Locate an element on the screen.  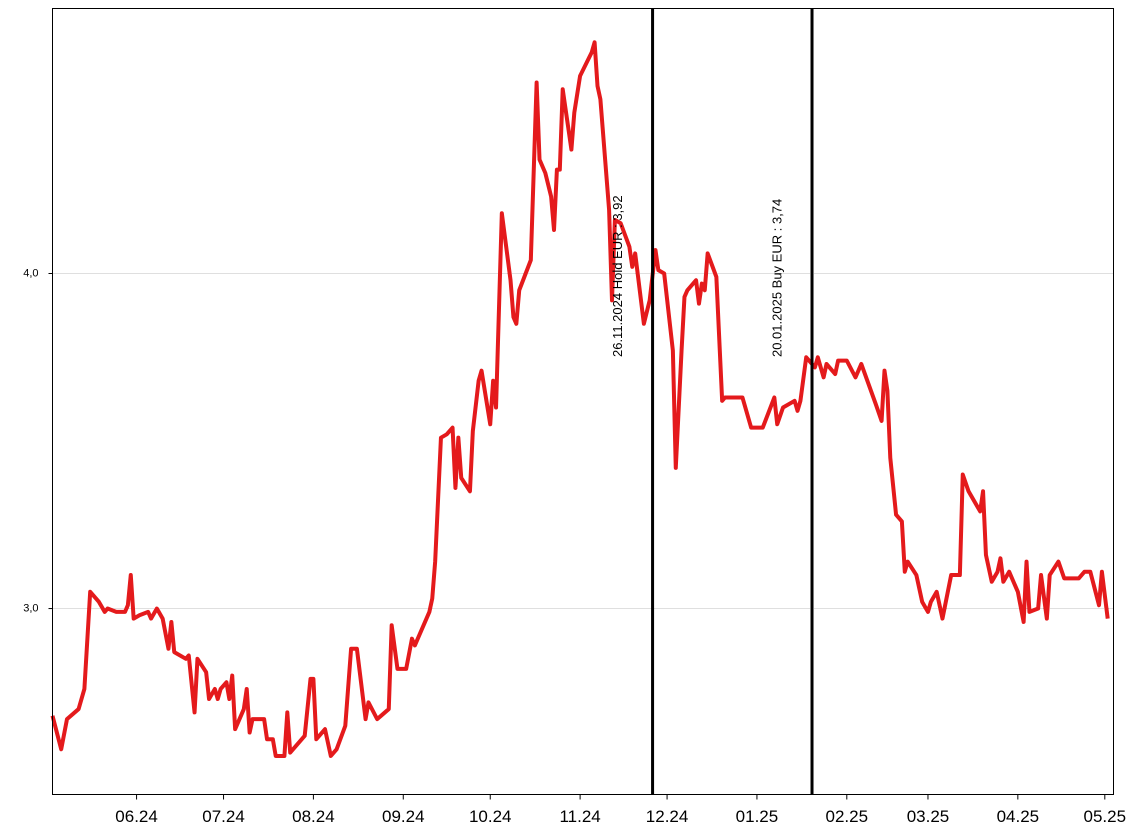
x-tick-label: 05.25 is located at coordinates (1105, 816).